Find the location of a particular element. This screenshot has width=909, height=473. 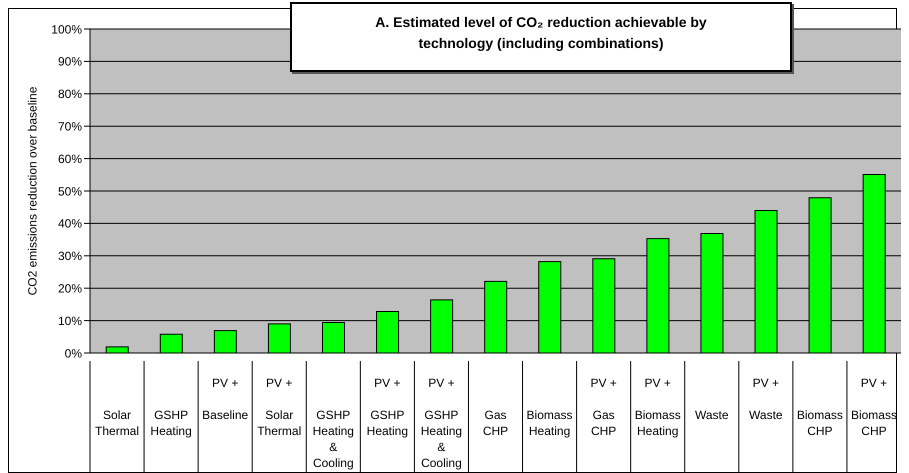

x-tick-label: Biomass CHP is located at coordinates (819, 423).